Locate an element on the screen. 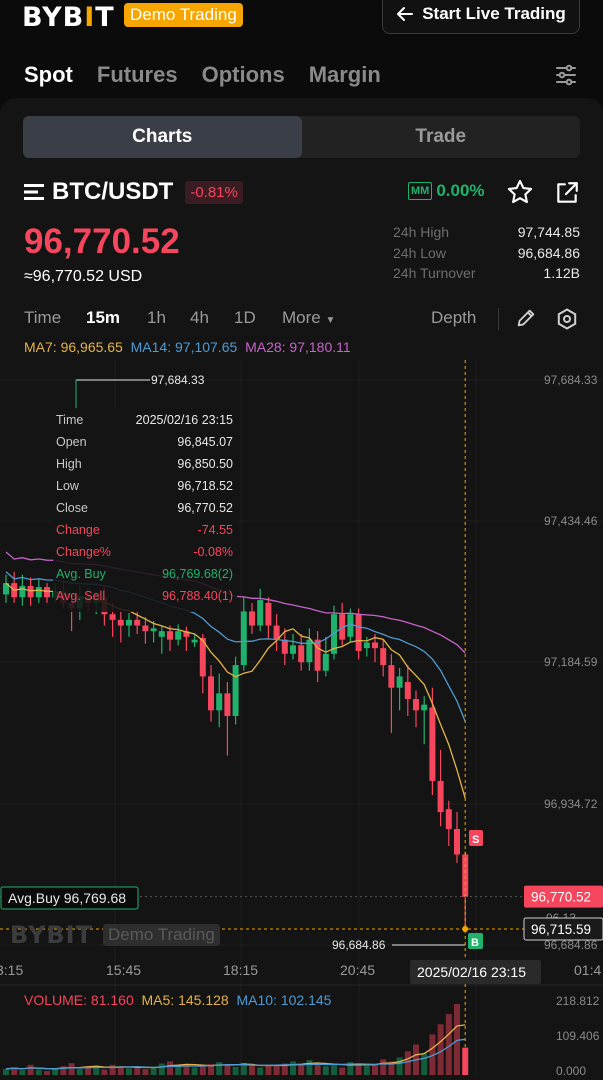  tab-options: Options is located at coordinates (243, 74).